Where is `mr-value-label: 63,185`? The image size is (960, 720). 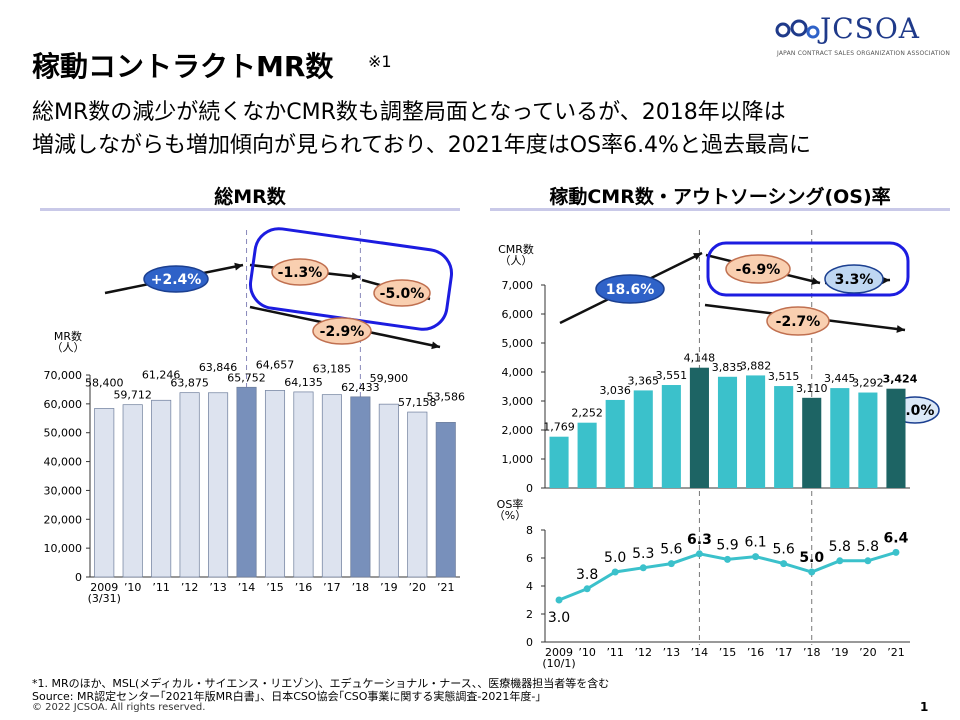 mr-value-label: 63,185 is located at coordinates (332, 369).